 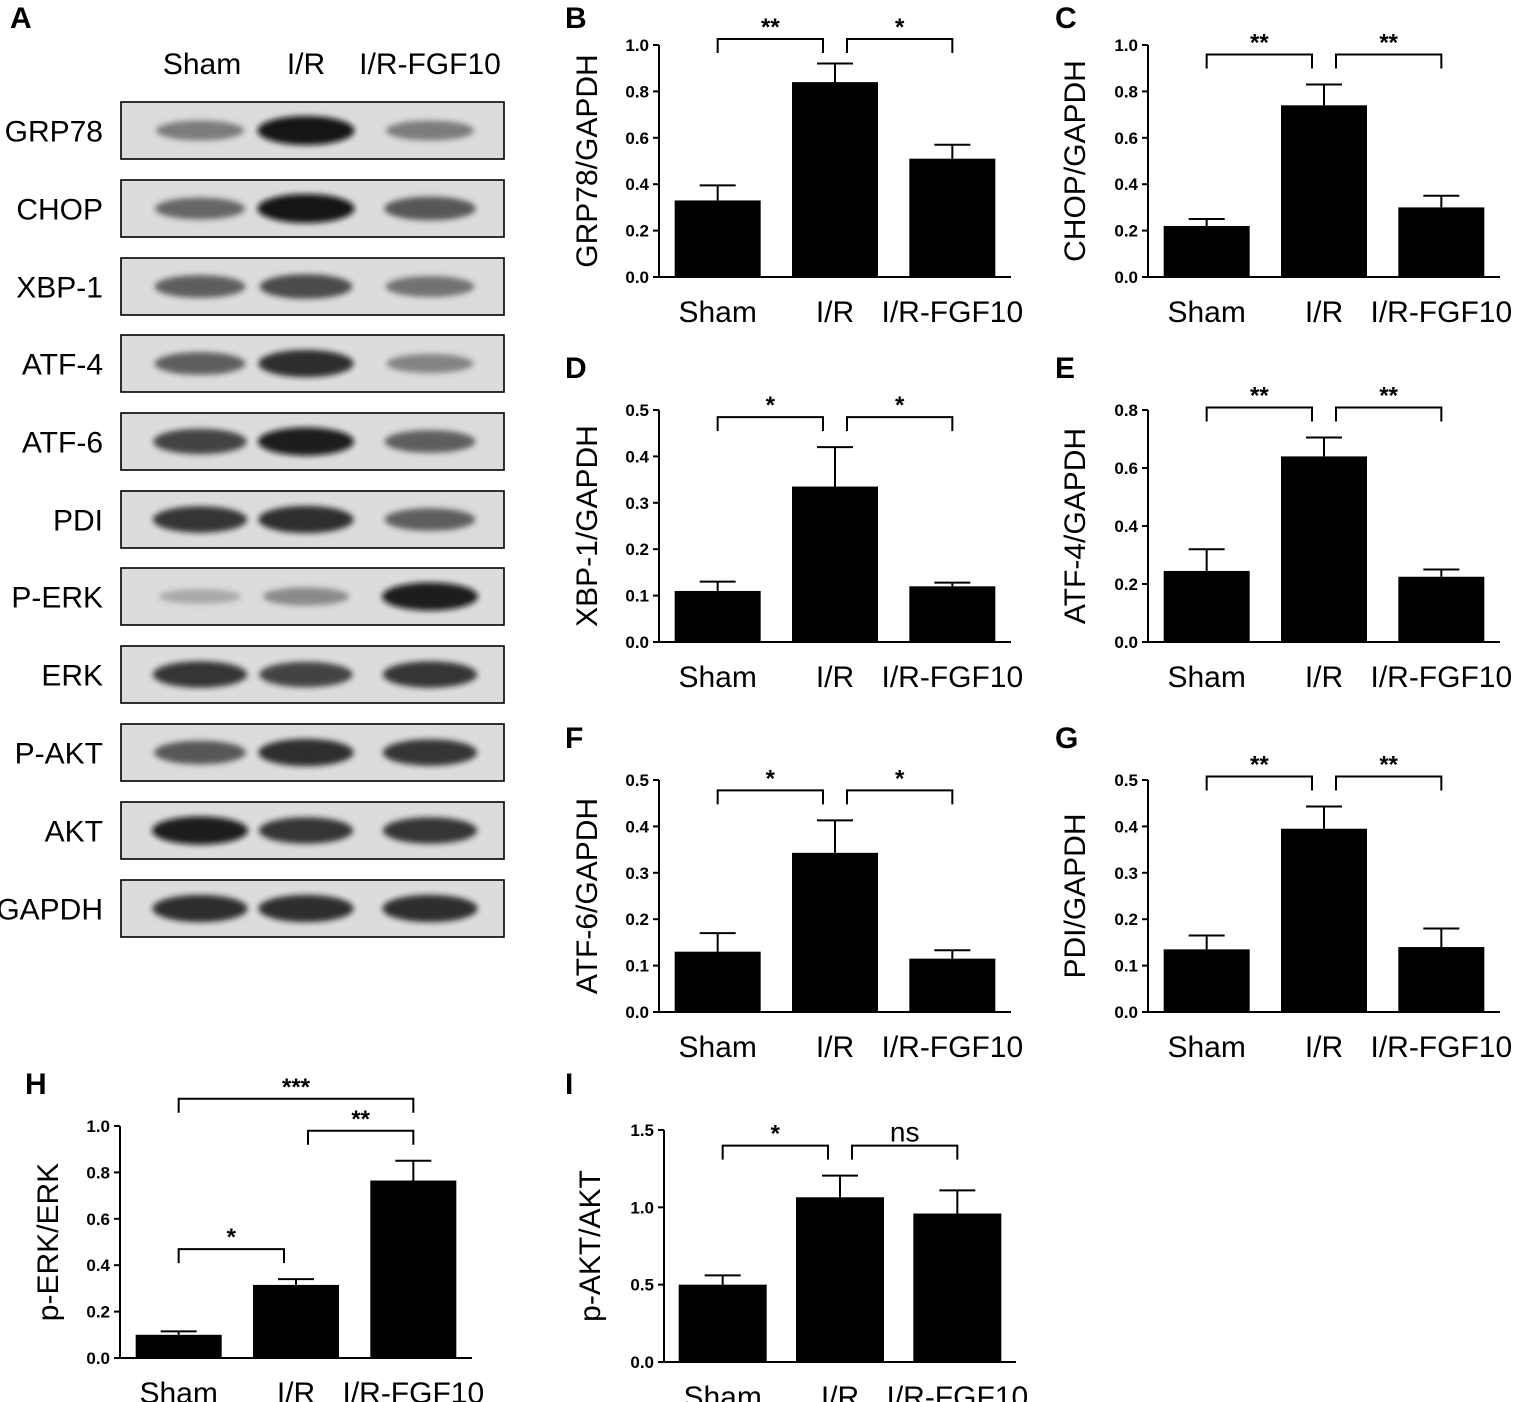 I want to click on y-axis-label: CHOP/GAPDH, so click(x=1075, y=161).